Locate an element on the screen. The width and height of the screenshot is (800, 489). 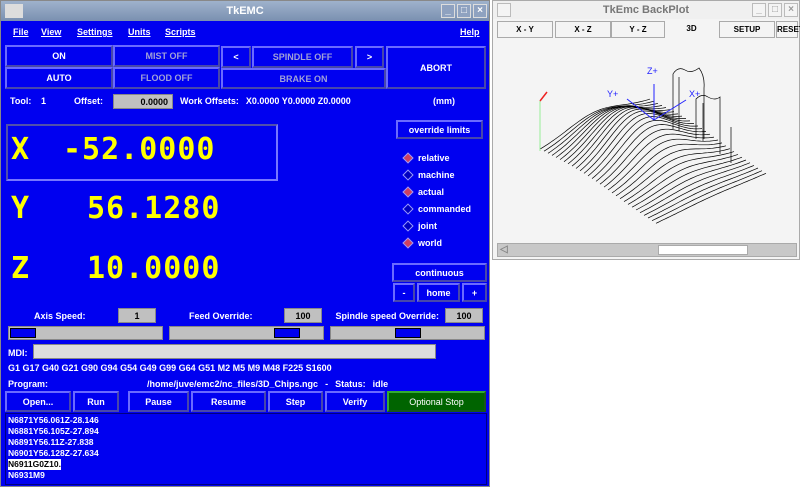
program-button-resume: Resume is located at coordinates (228, 401).